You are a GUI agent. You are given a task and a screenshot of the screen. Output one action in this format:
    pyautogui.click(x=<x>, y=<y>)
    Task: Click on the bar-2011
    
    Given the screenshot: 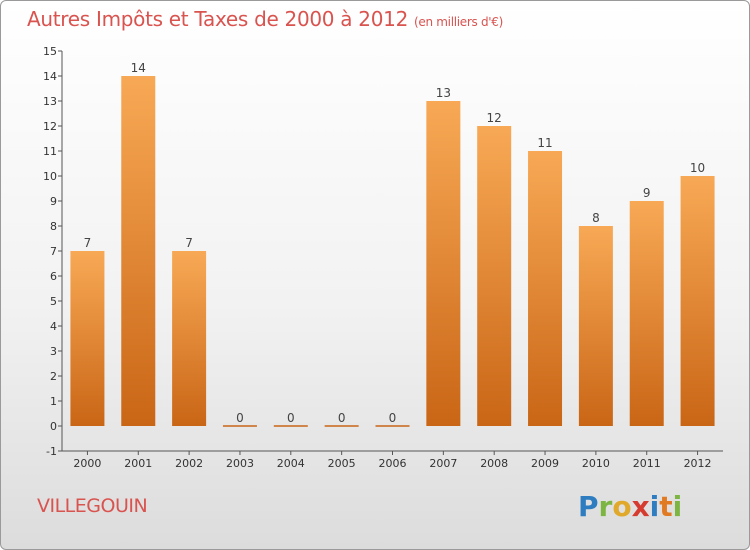 What is the action you would take?
    pyautogui.click(x=646, y=313)
    